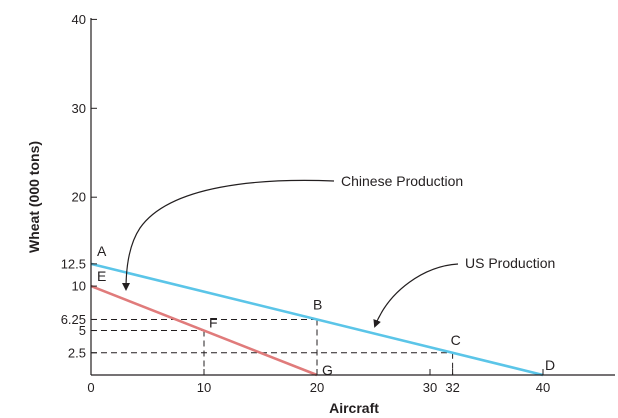  What do you see at coordinates (416, 295) in the screenshot?
I see `us-annotation-arrow` at bounding box center [416, 295].